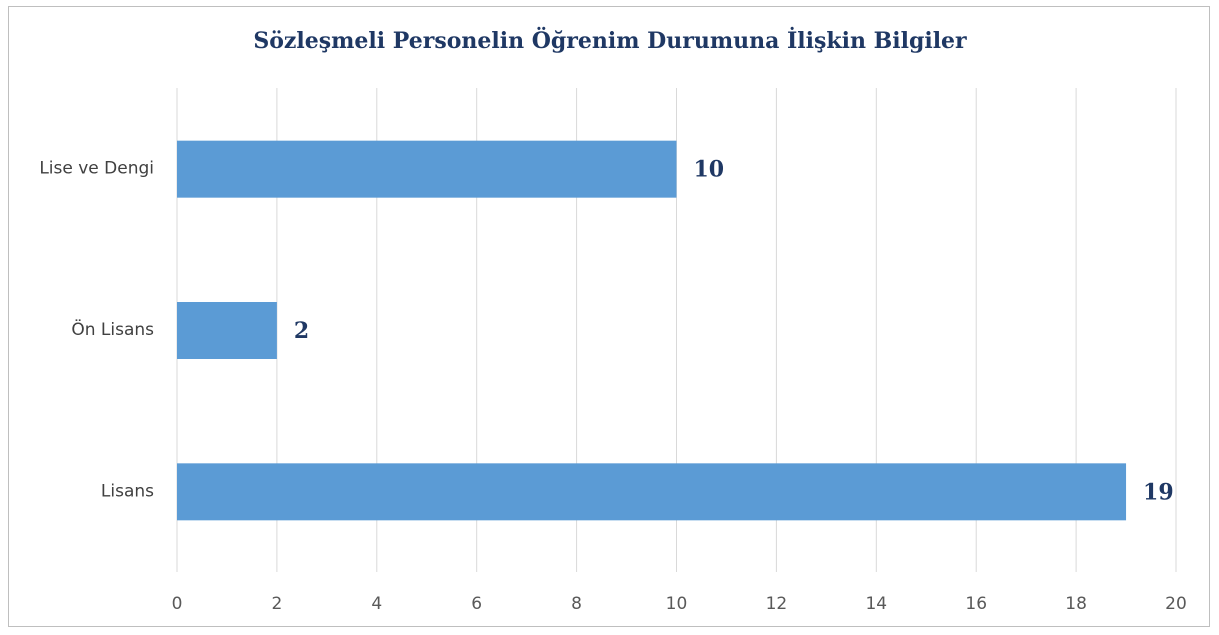 The width and height of the screenshot is (1219, 635). What do you see at coordinates (677, 604) in the screenshot?
I see `x-tick-label: 10` at bounding box center [677, 604].